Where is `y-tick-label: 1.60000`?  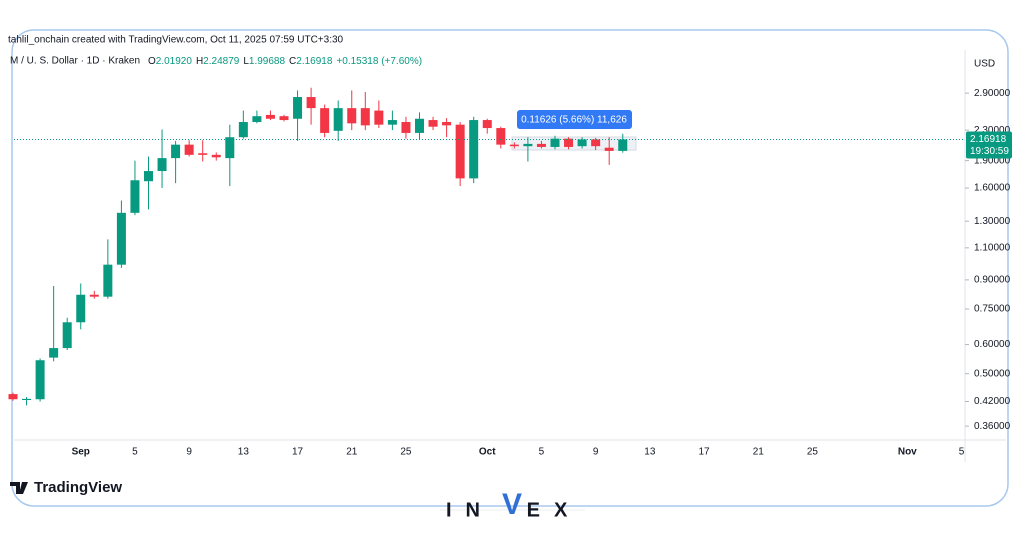
y-tick-label: 1.60000 is located at coordinates (992, 188).